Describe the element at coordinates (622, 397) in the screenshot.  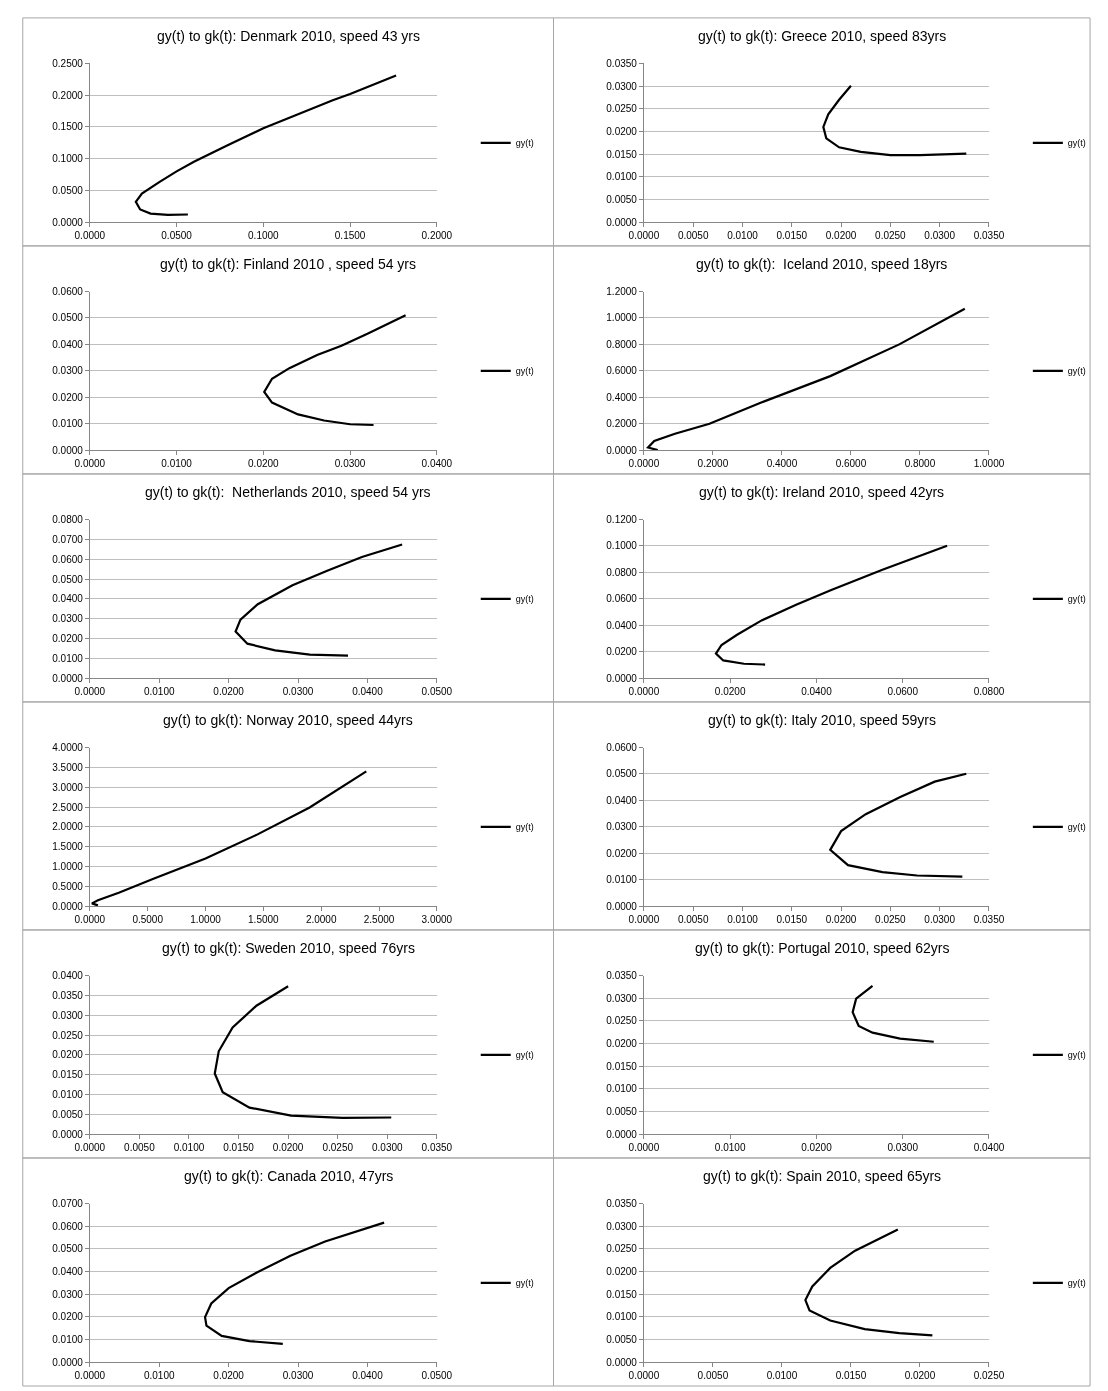
I see `y-tick-label: 0.4000` at that location.